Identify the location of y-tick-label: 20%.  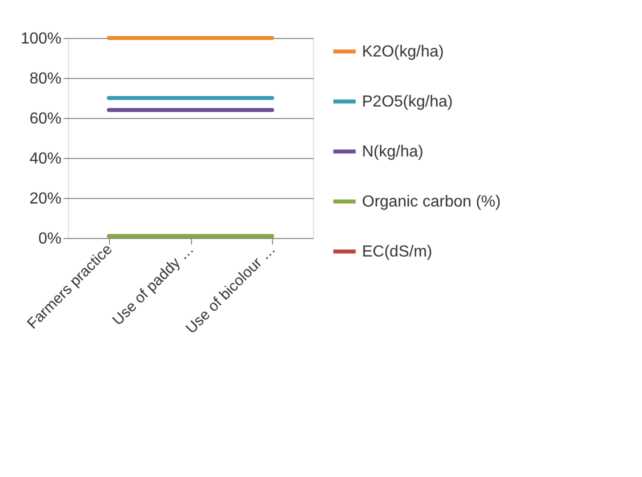
(45, 199).